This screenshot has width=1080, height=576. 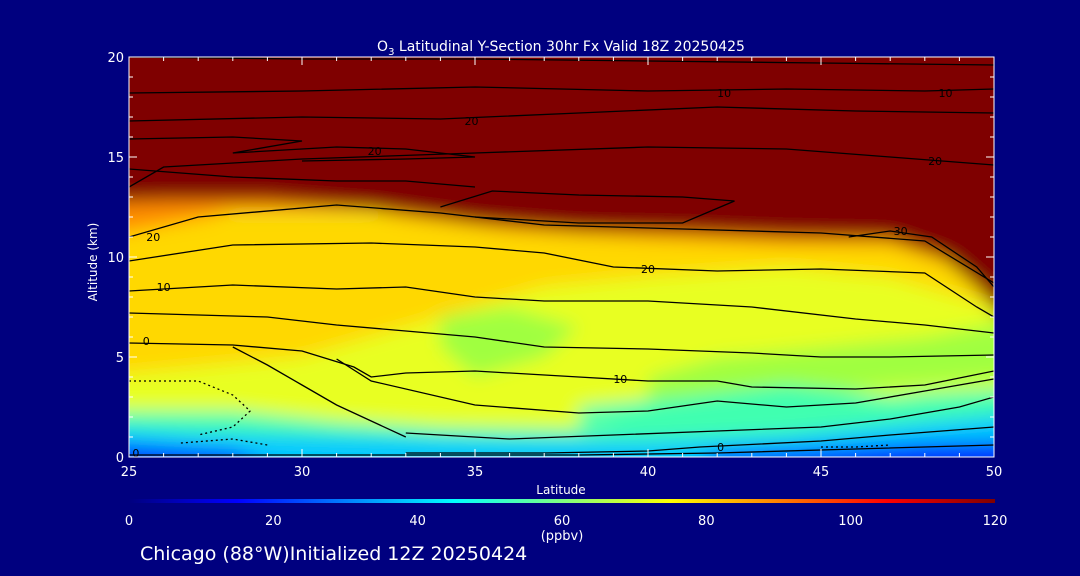 What do you see at coordinates (562, 501) in the screenshot?
I see `colorbar` at bounding box center [562, 501].